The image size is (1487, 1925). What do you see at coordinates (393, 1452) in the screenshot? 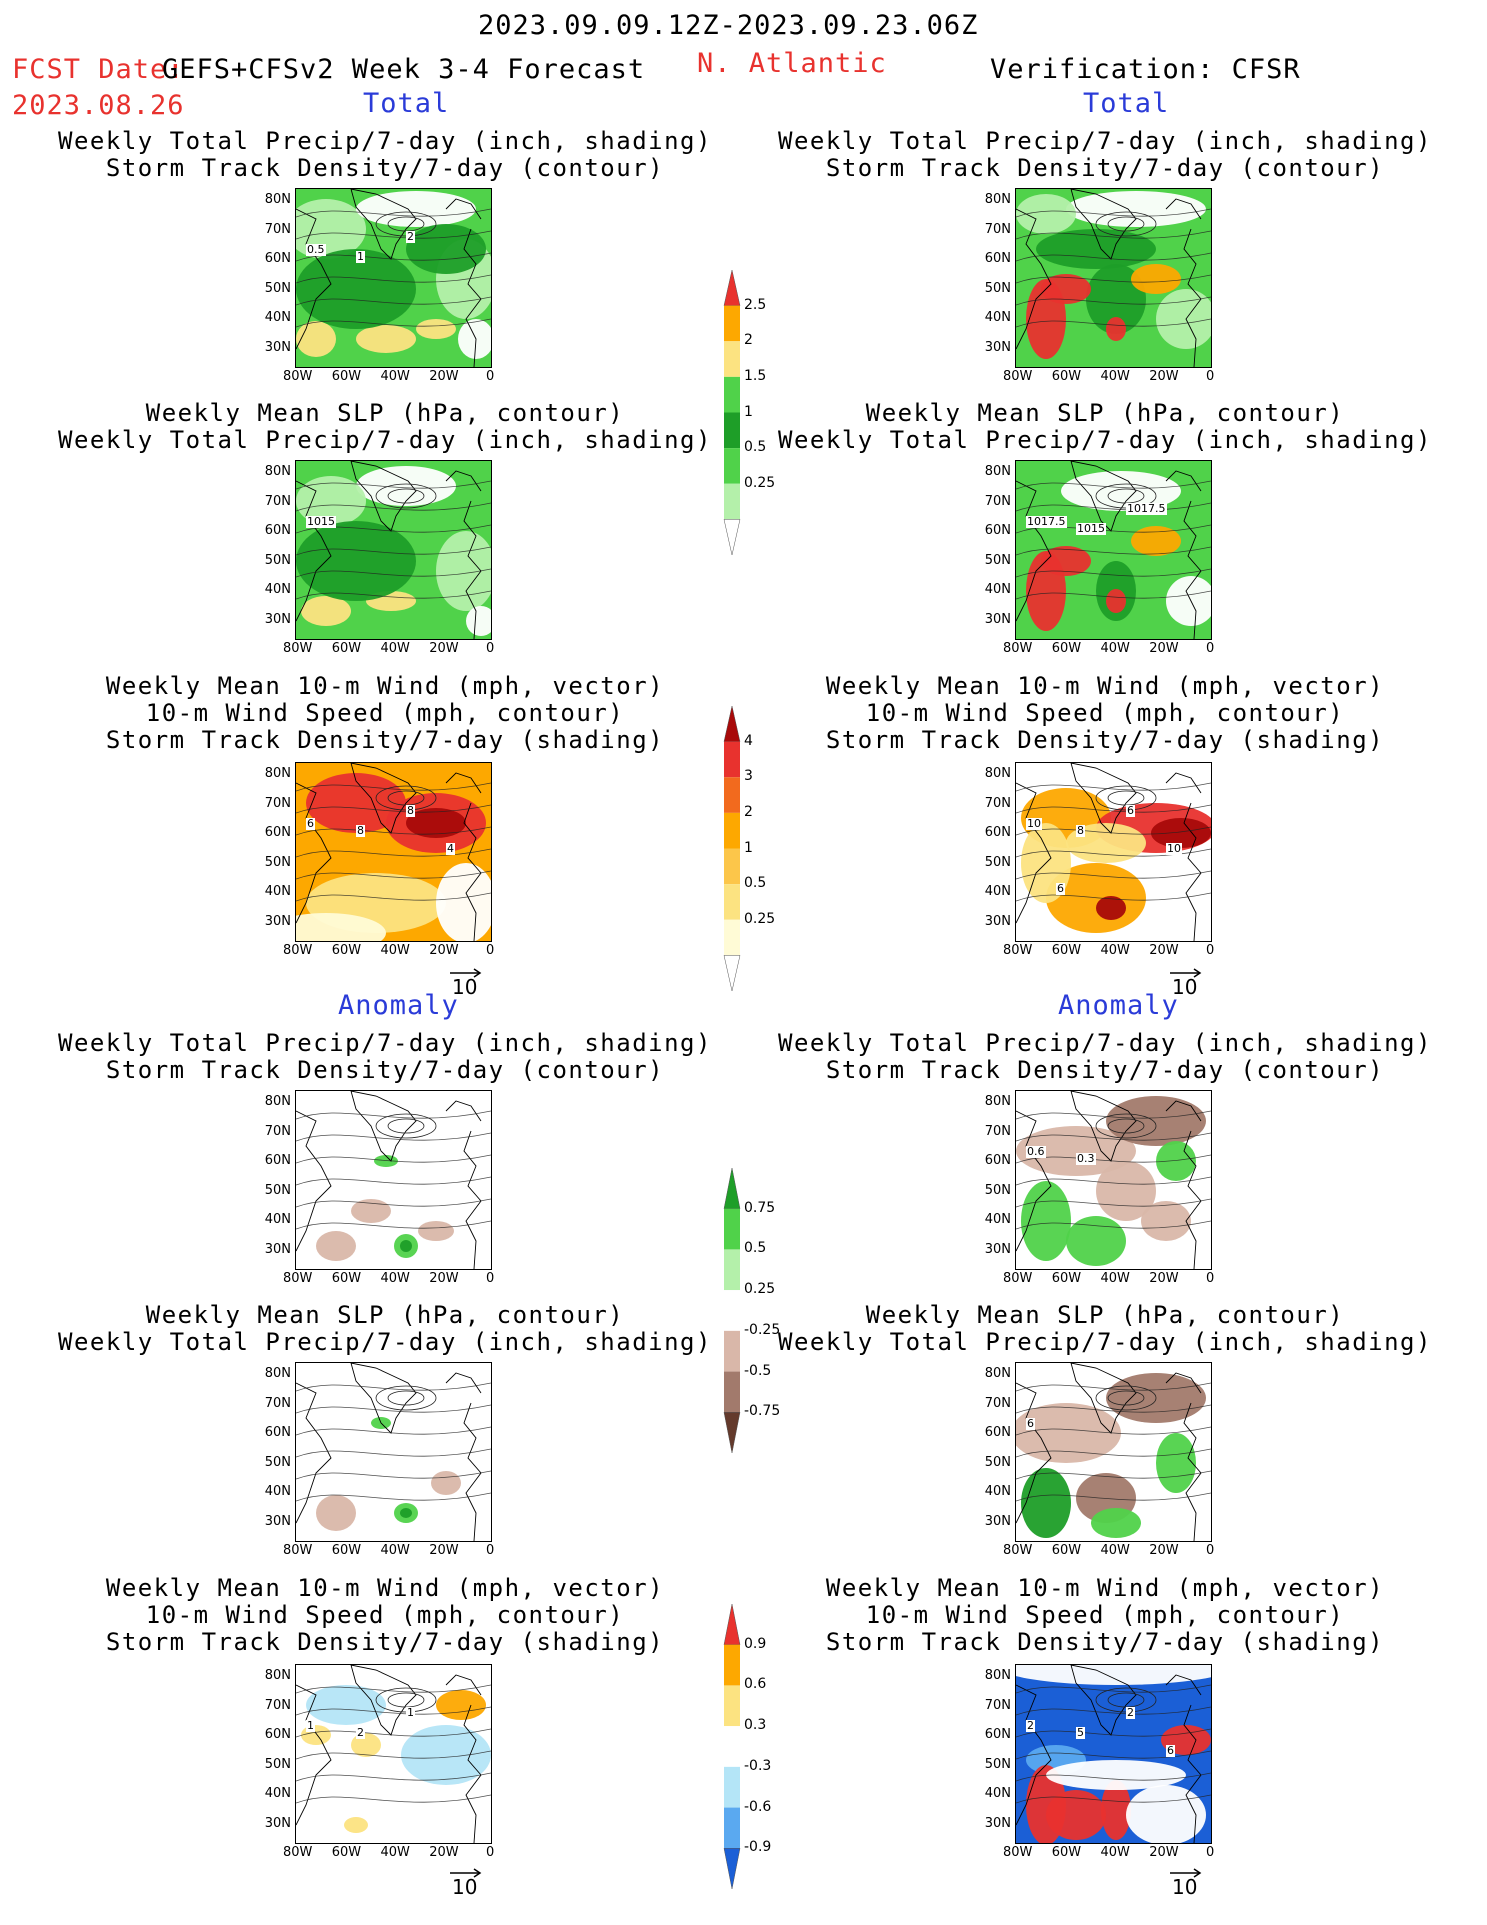
I see `map-fc-slp-precip-anom` at bounding box center [393, 1452].